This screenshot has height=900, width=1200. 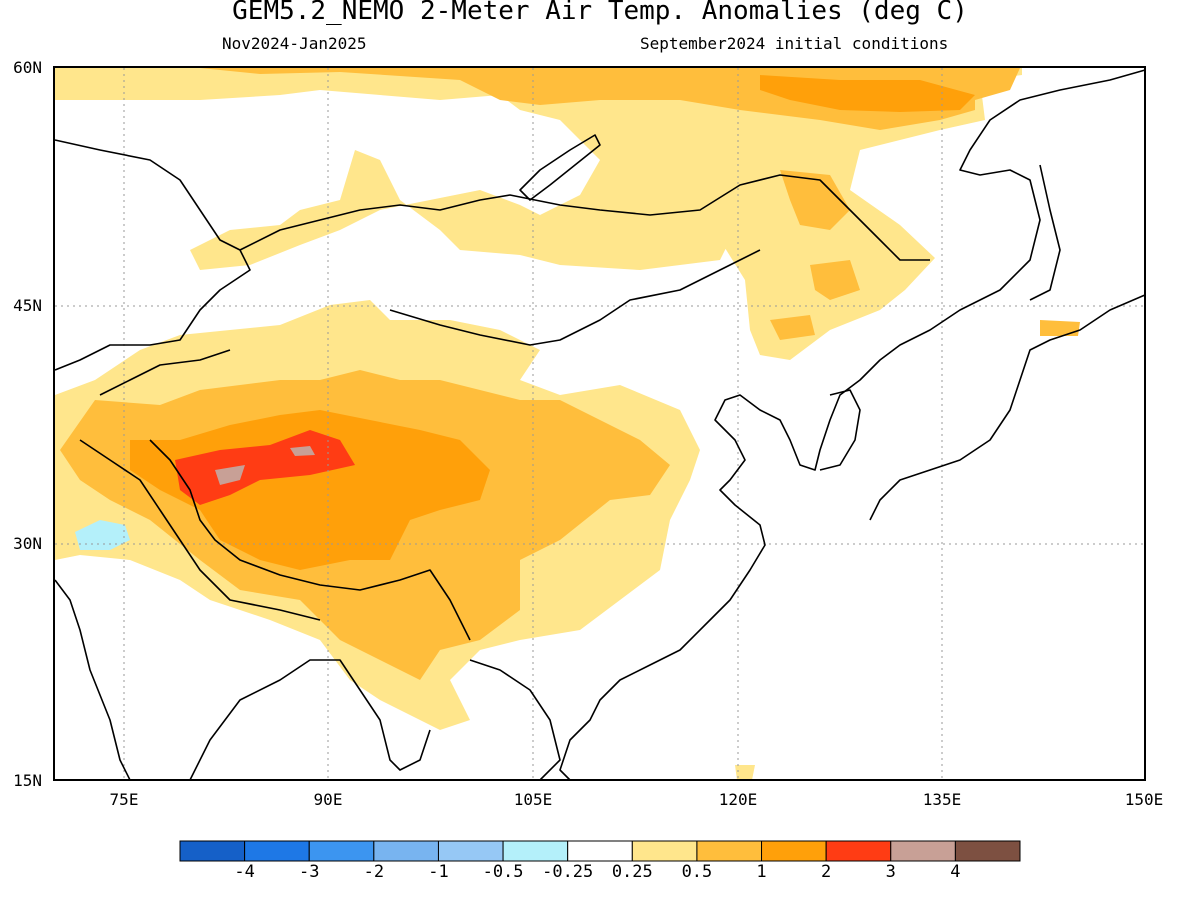 What do you see at coordinates (374, 872) in the screenshot?
I see `colorbar-tick-label: -2` at bounding box center [374, 872].